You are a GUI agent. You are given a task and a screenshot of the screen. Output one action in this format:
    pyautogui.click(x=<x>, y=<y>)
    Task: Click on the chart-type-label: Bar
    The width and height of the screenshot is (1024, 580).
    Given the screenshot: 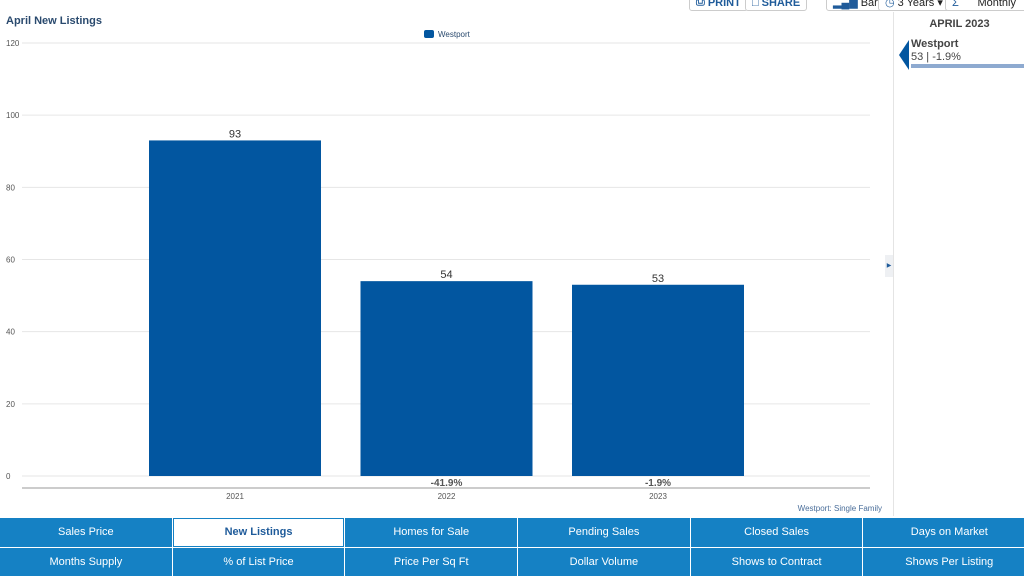 What is the action you would take?
    pyautogui.click(x=869, y=4)
    